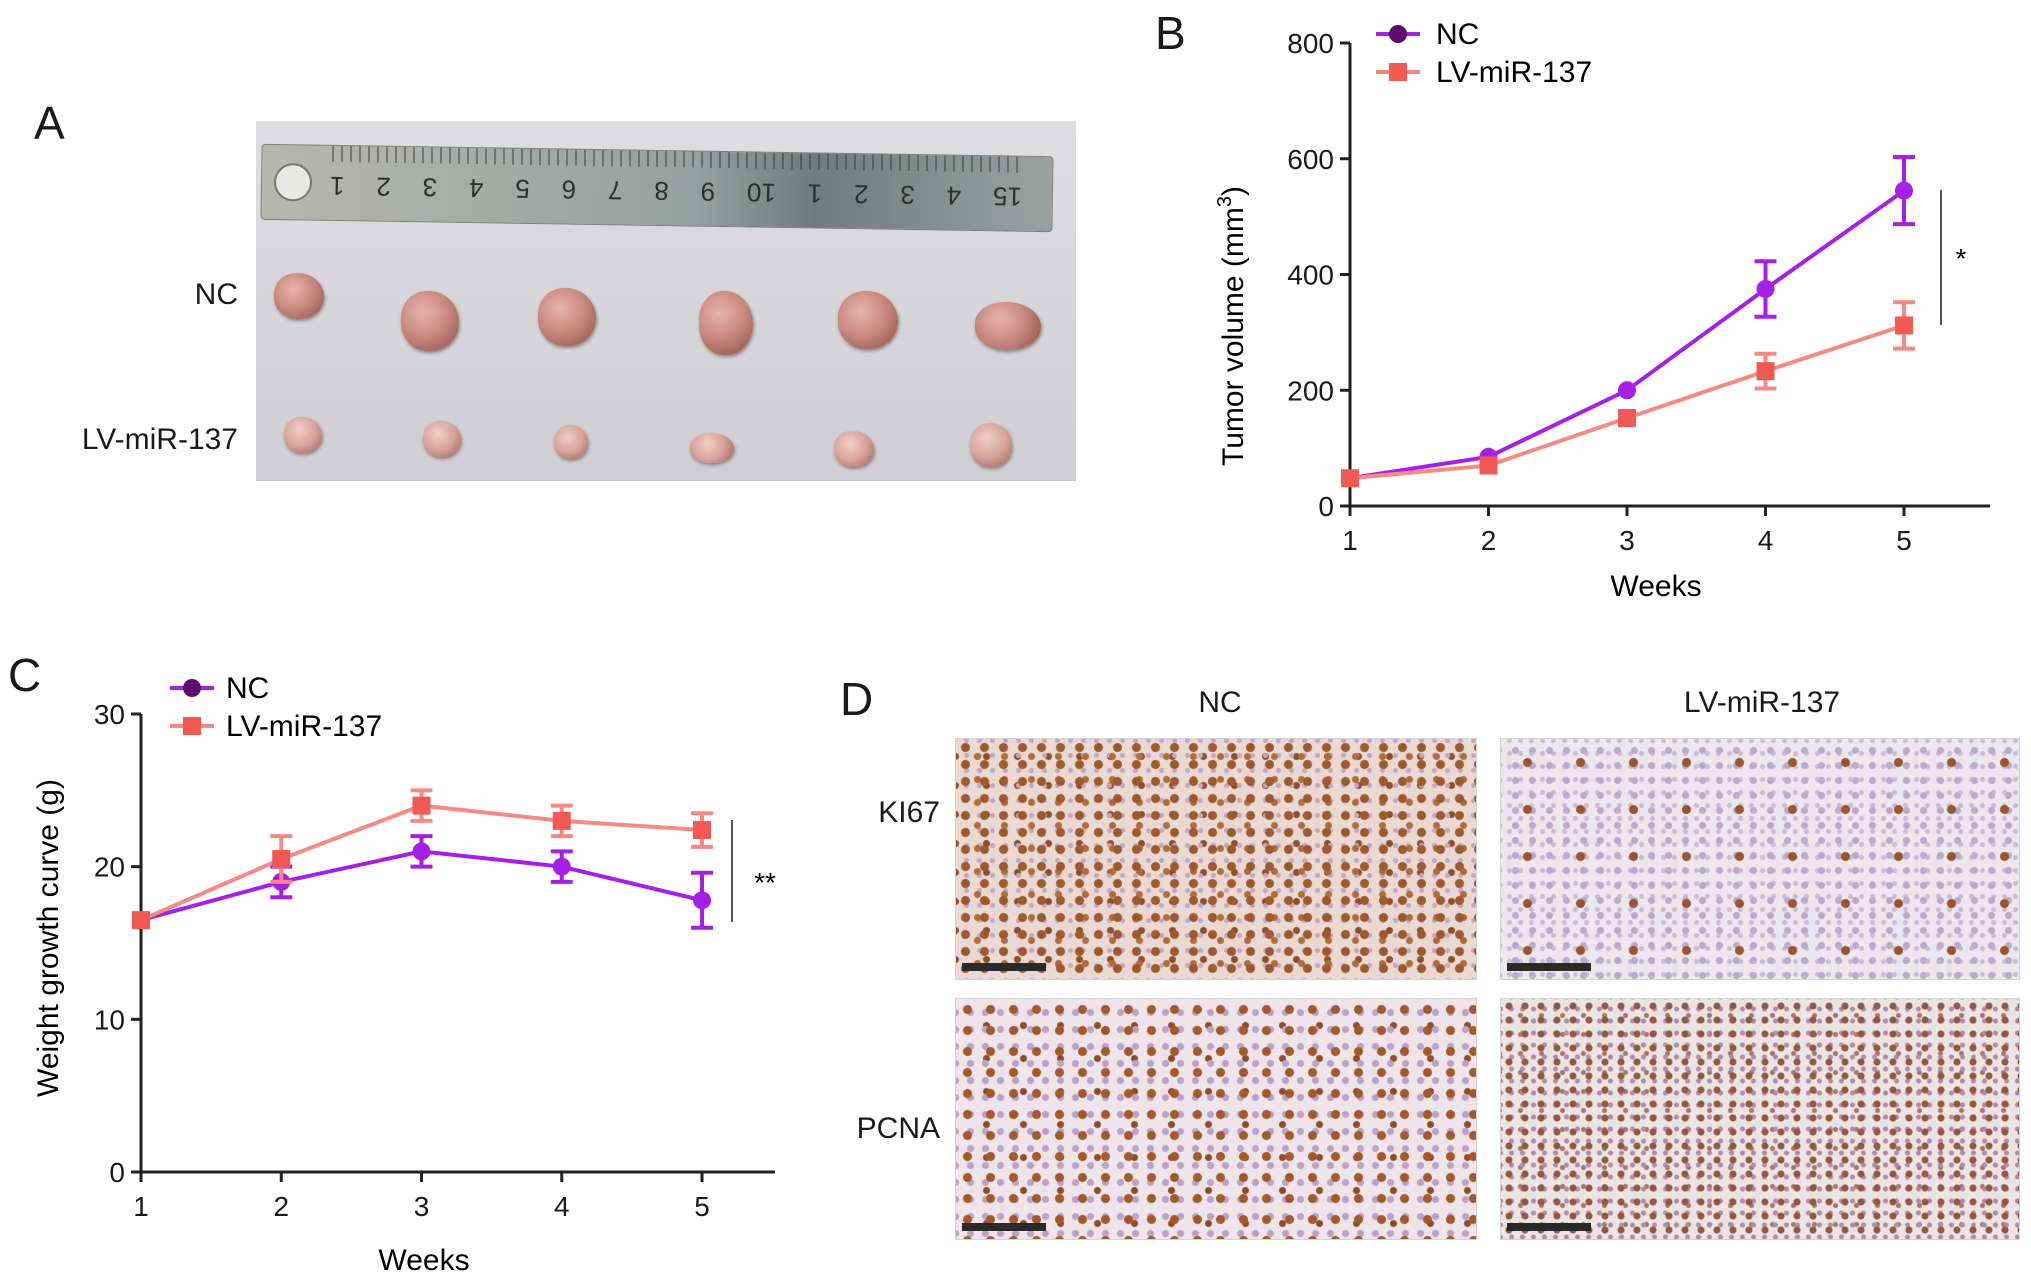  What do you see at coordinates (1326, 506) in the screenshot?
I see `chart-b-y-tick-label: 0` at bounding box center [1326, 506].